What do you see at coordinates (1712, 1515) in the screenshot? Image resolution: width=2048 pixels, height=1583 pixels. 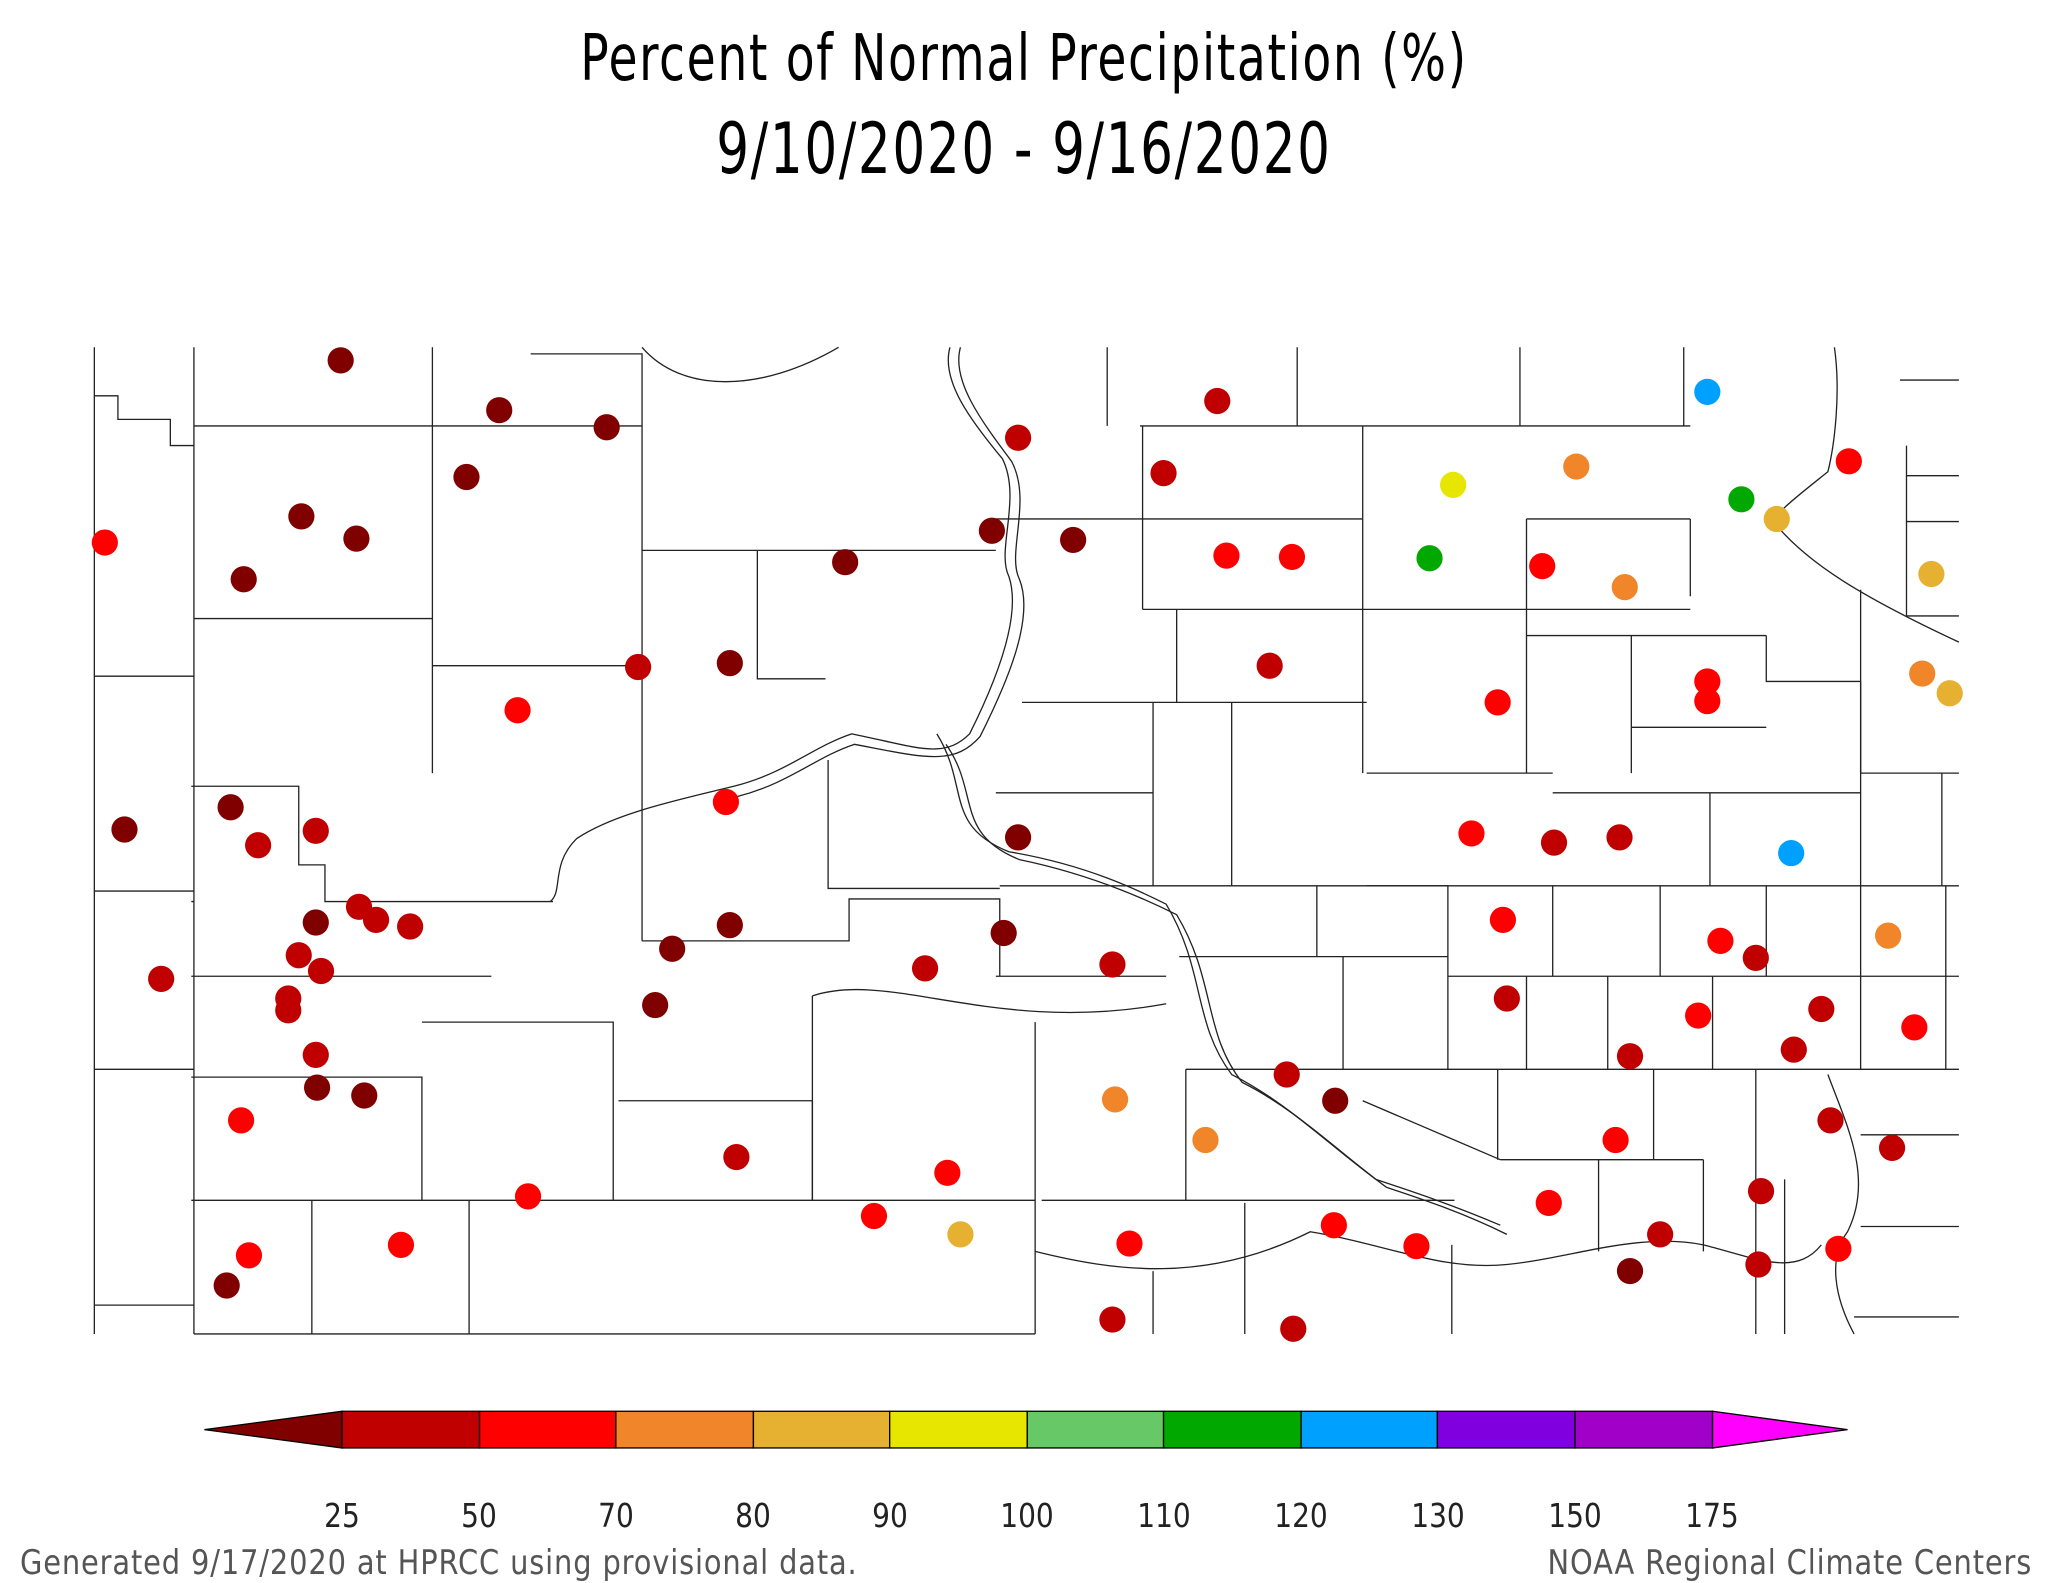 I see `colorbar-label: 175` at bounding box center [1712, 1515].